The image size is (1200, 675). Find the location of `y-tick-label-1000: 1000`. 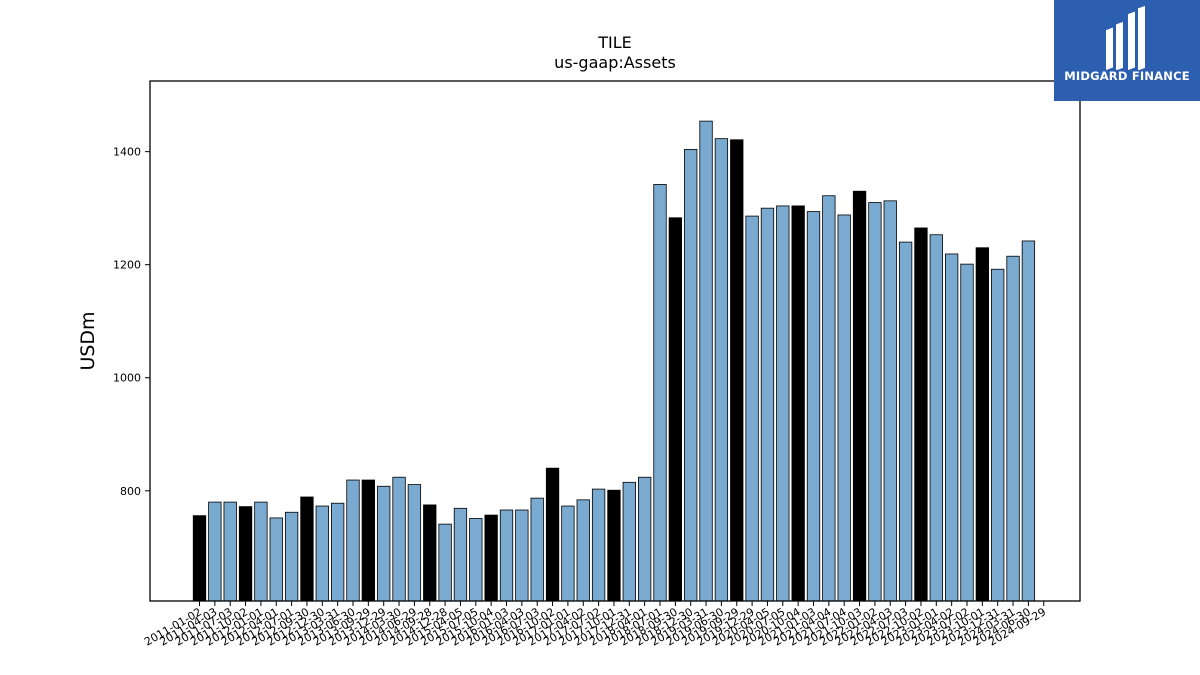

y-tick-label-1000: 1000 is located at coordinates (127, 378).